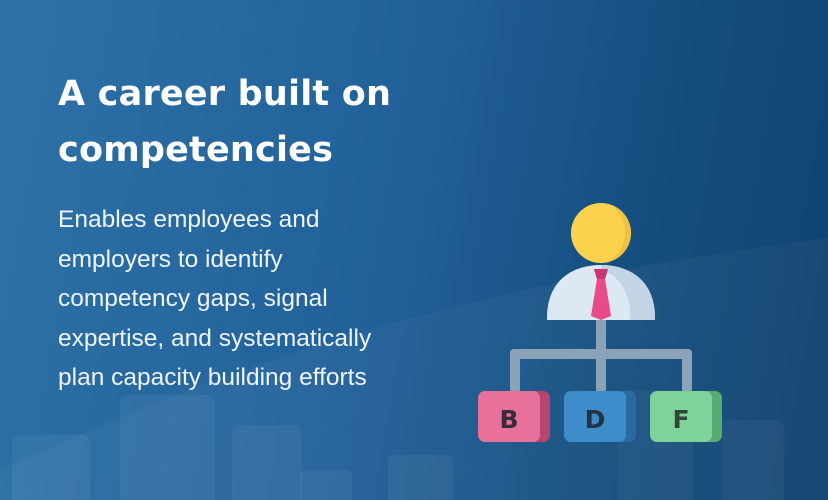  Describe the element at coordinates (268, 122) in the screenshot. I see `headline: A career built on competencies` at that location.